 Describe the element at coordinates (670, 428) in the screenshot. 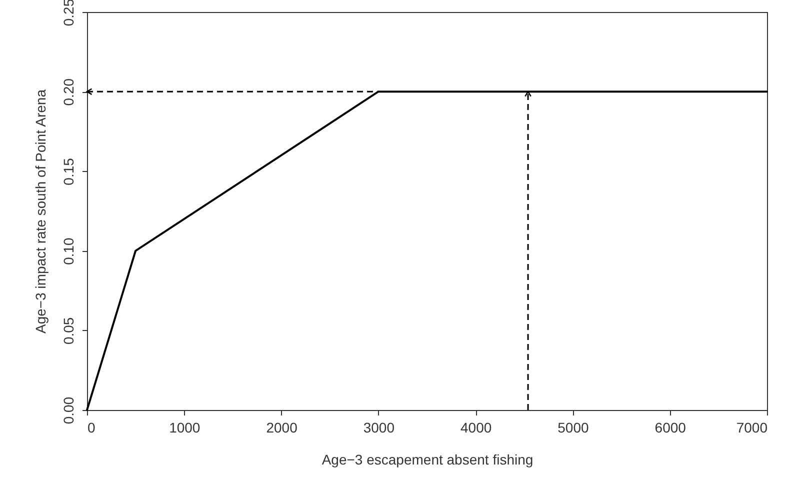

I see `x-tick-label: 6000` at that location.